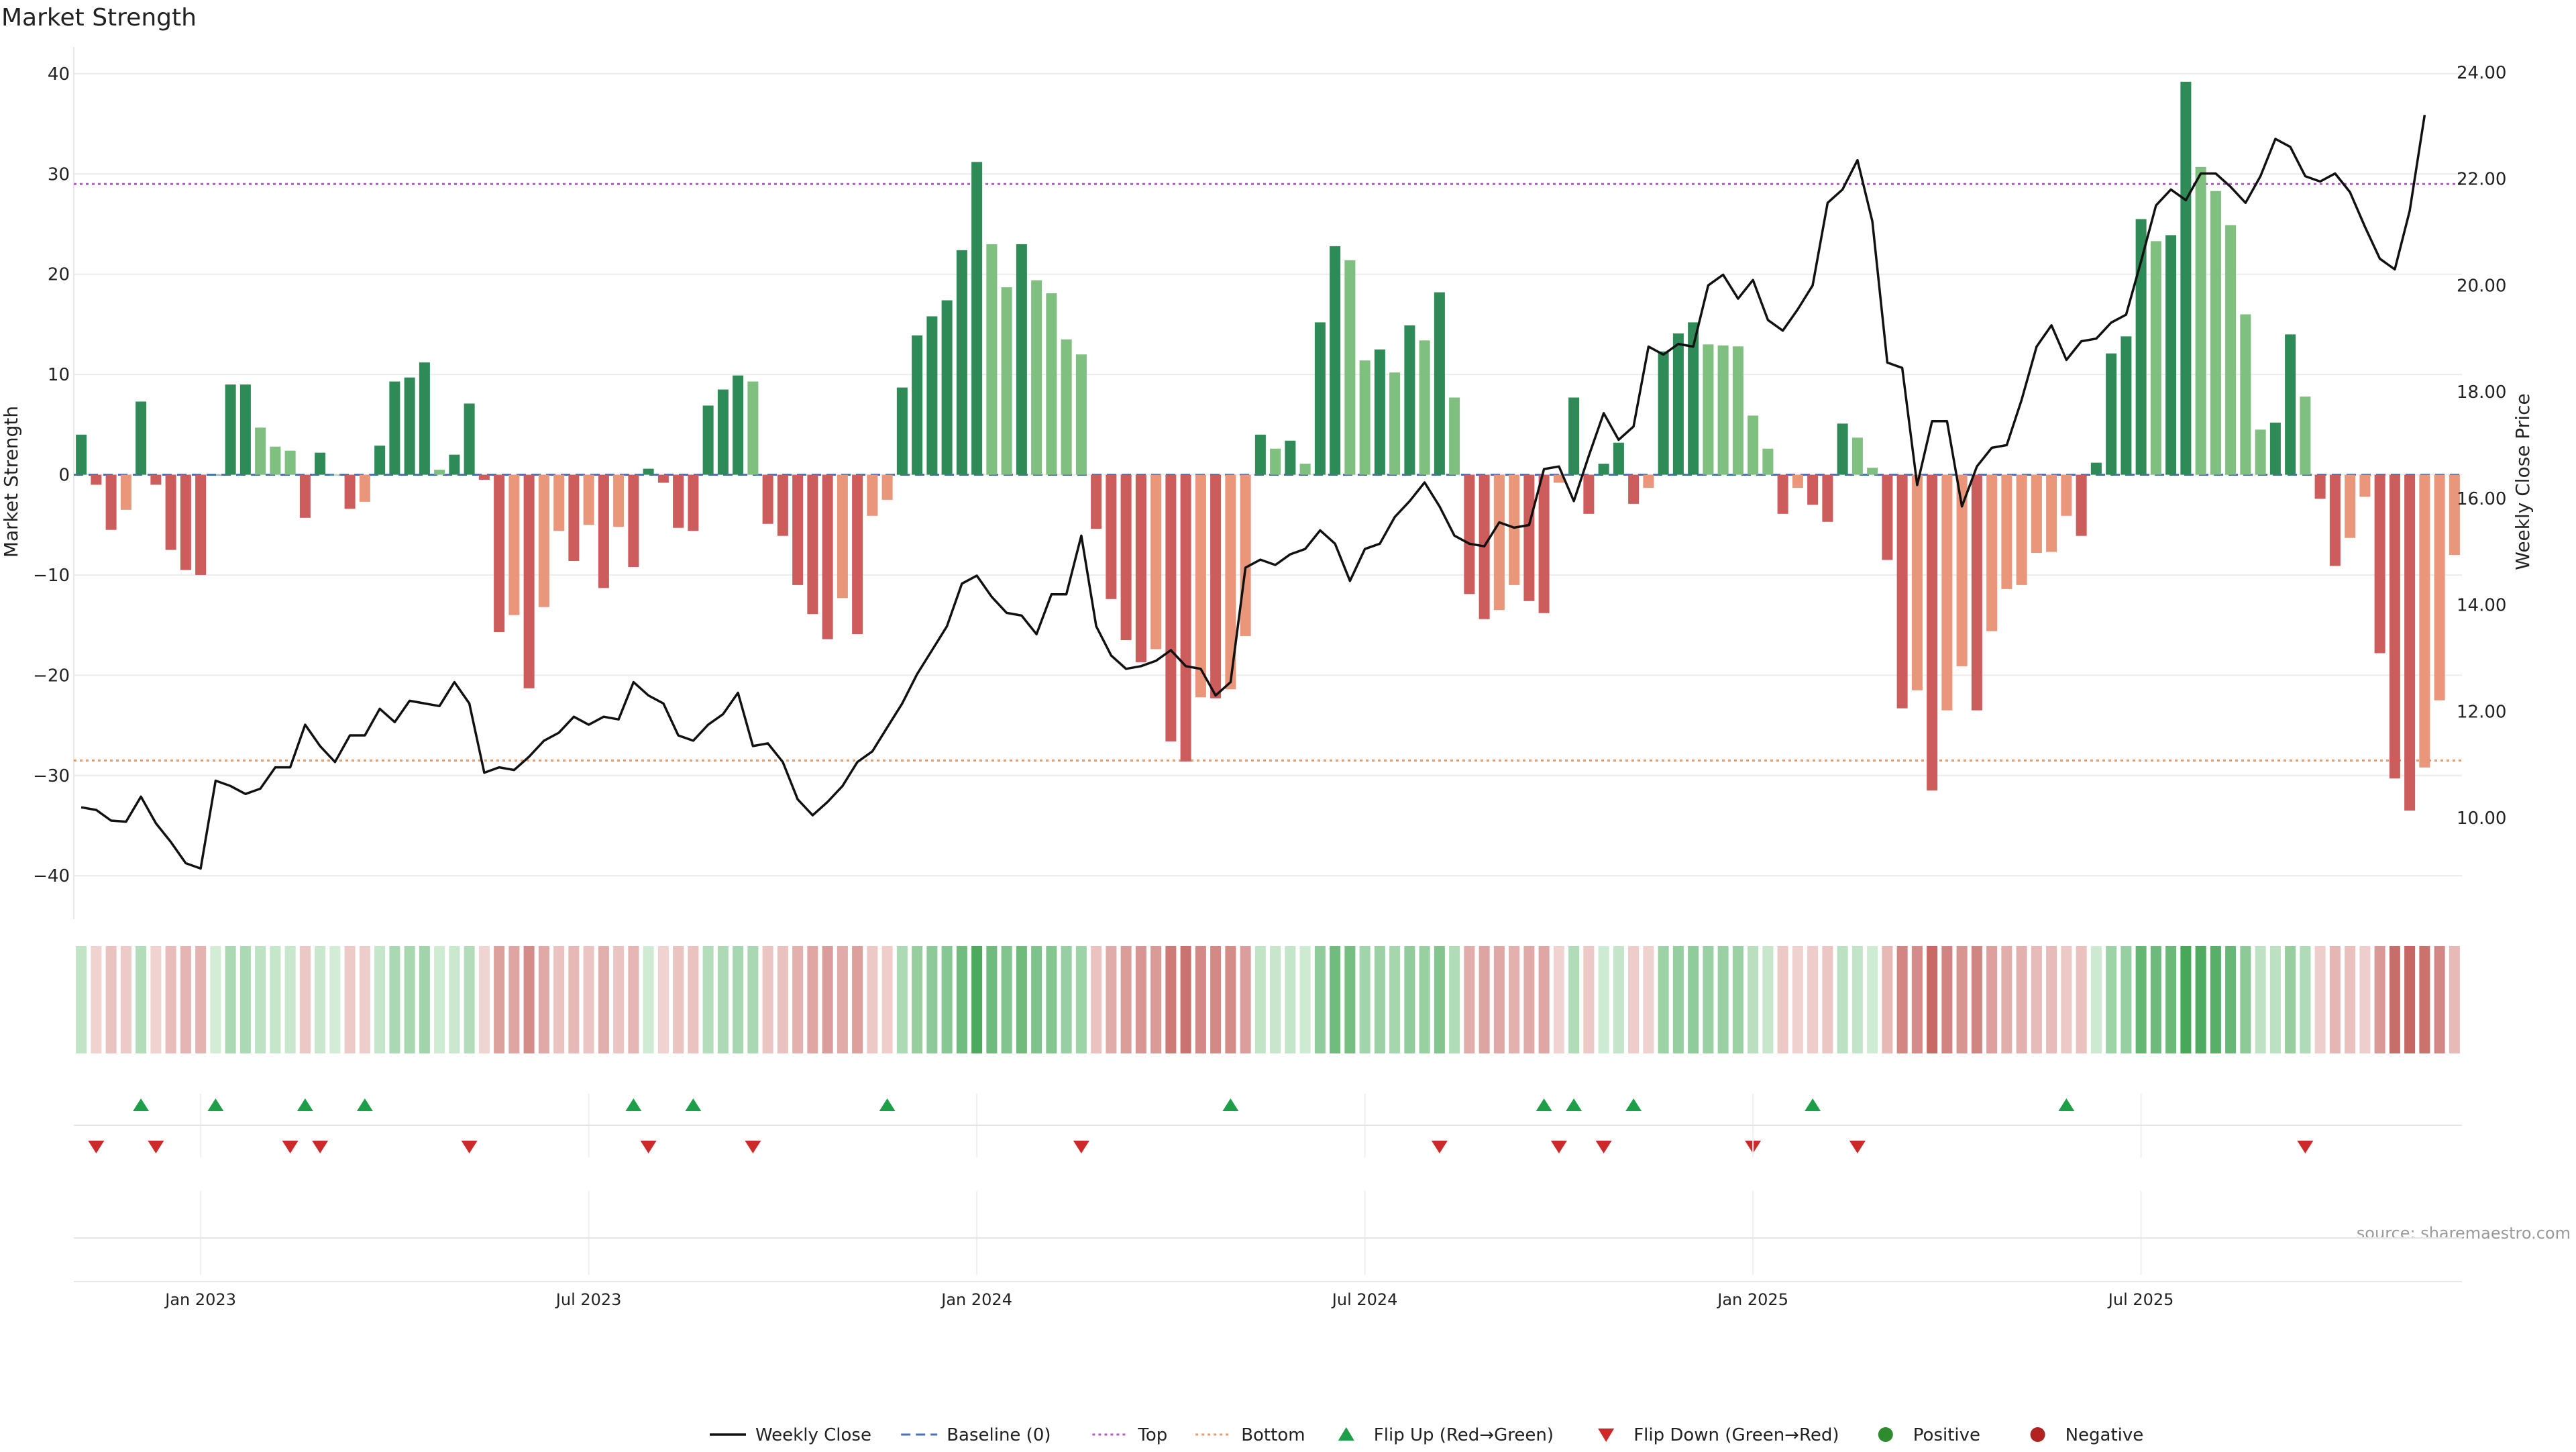 Image resolution: width=2576 pixels, height=1452 pixels. Describe the element at coordinates (1273, 1435) in the screenshot. I see `legend-label: Bottom` at that location.